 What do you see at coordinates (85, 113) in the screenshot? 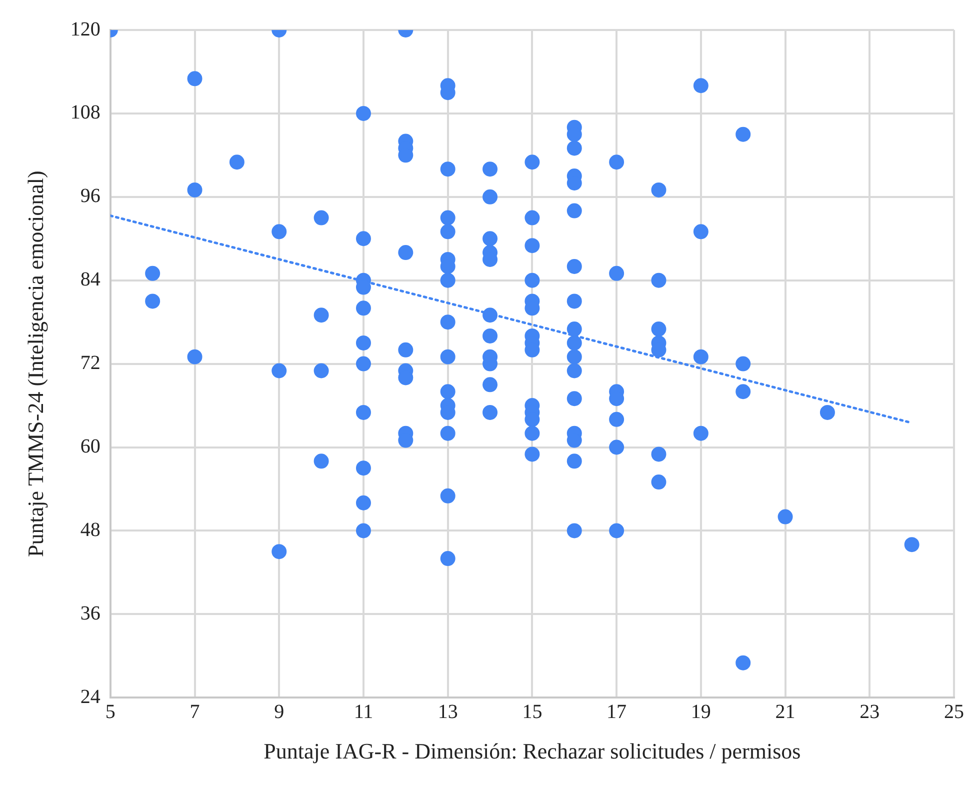
I see `y-tick-label: 108` at bounding box center [85, 113].